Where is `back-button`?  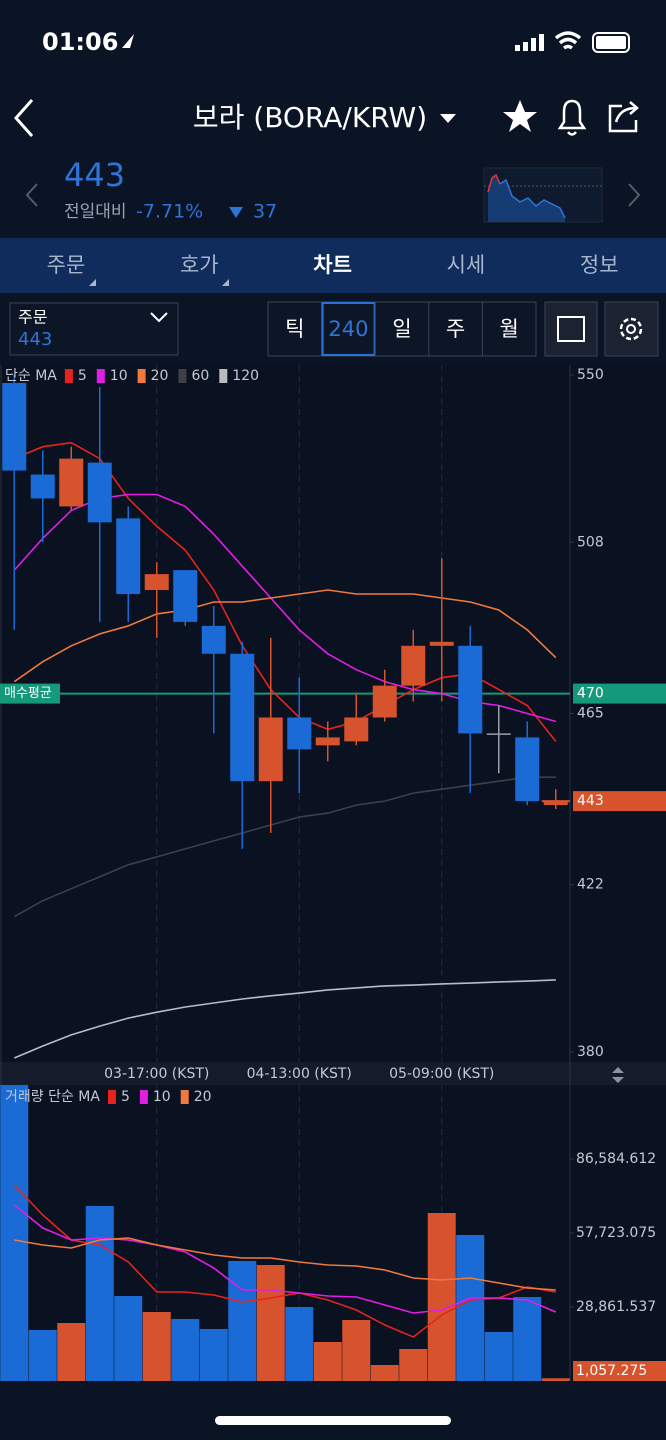 back-button is located at coordinates (23, 118).